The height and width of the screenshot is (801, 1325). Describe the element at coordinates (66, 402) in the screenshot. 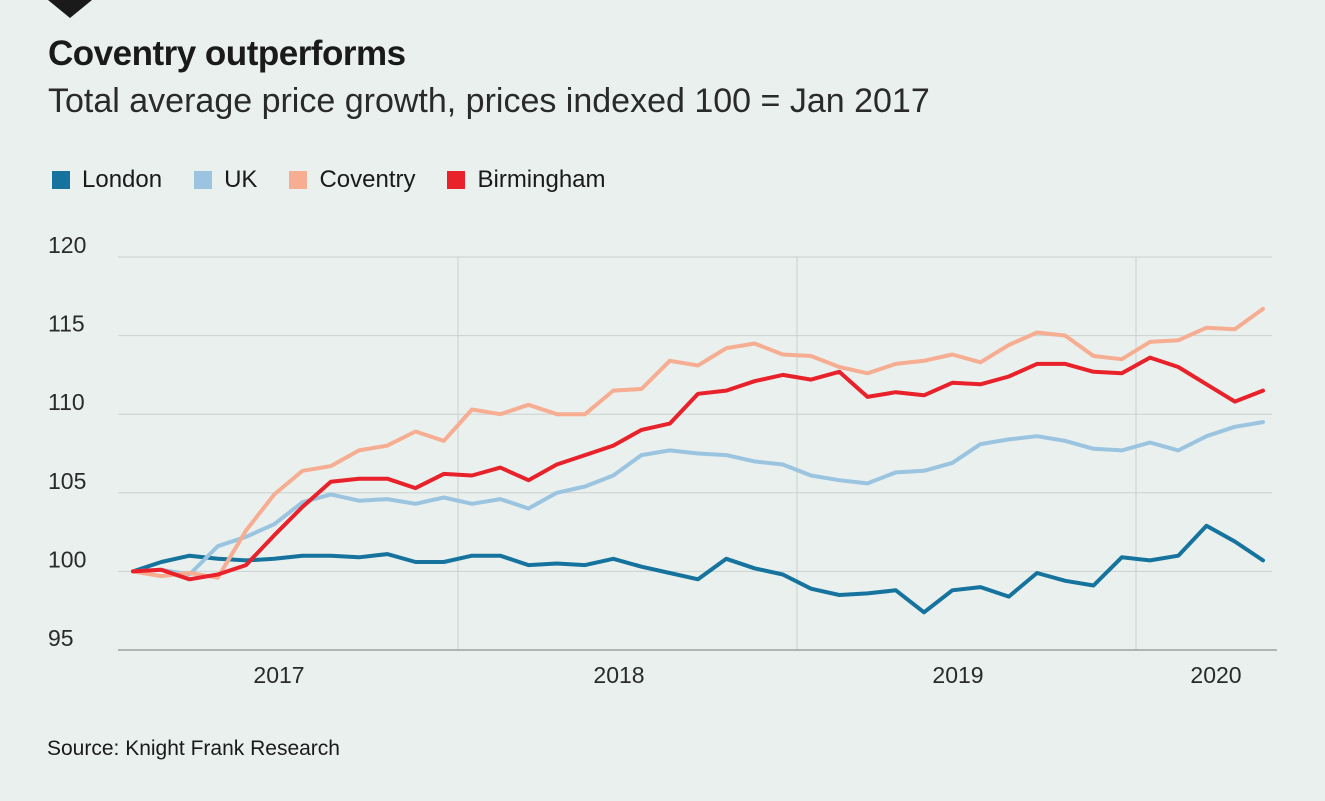

I see `y-tick-label-110: 110` at that location.